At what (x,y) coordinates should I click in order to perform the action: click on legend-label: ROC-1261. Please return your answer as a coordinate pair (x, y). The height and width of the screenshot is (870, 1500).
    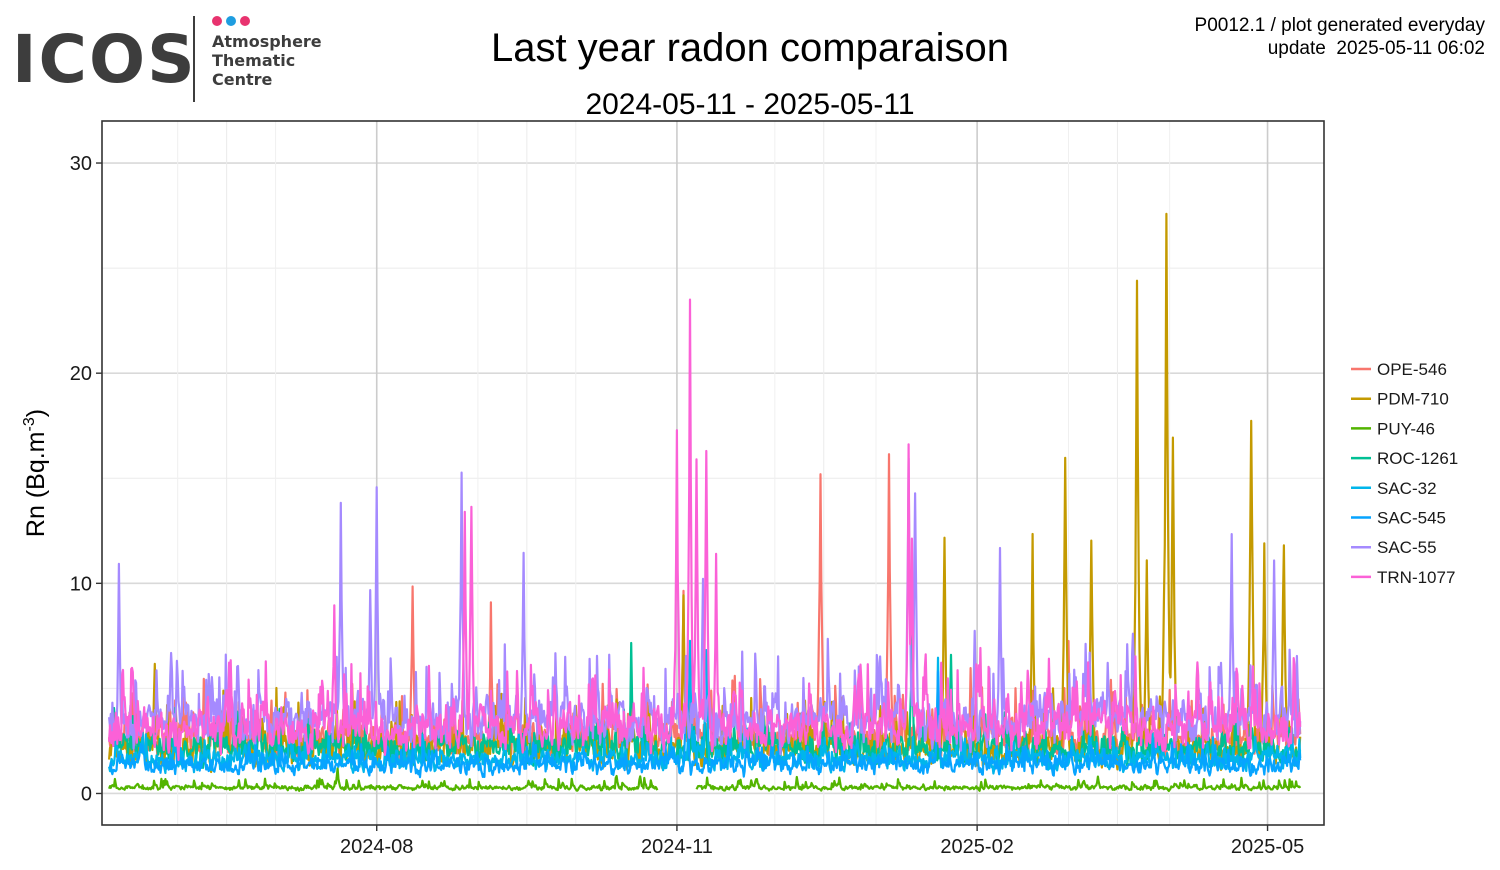
    Looking at the image, I should click on (1417, 458).